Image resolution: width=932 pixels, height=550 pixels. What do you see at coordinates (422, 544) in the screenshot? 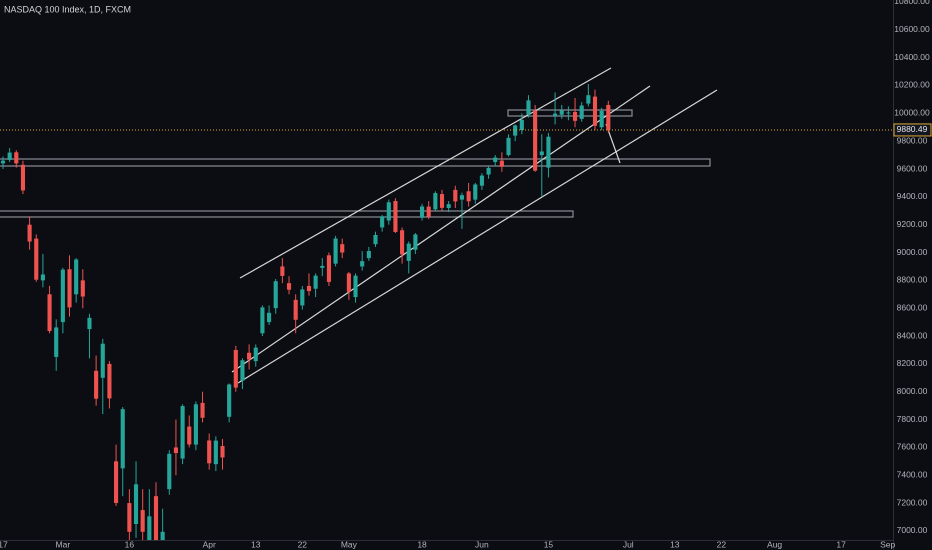
I see `x-tick-label: 18` at bounding box center [422, 544].